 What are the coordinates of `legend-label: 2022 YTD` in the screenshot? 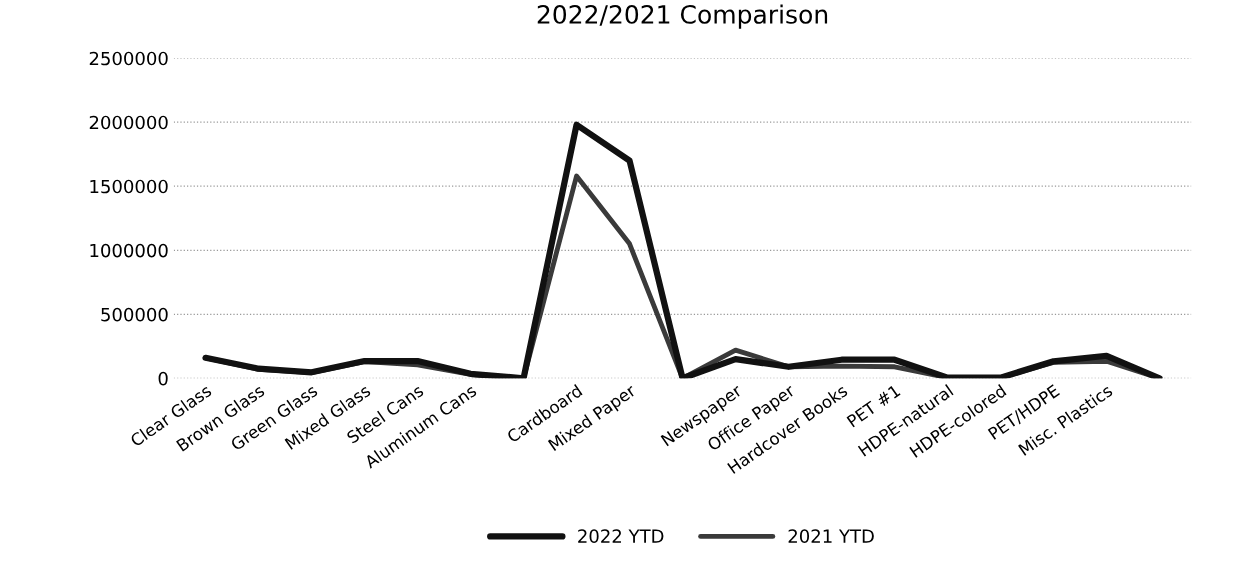 It's located at (621, 536).